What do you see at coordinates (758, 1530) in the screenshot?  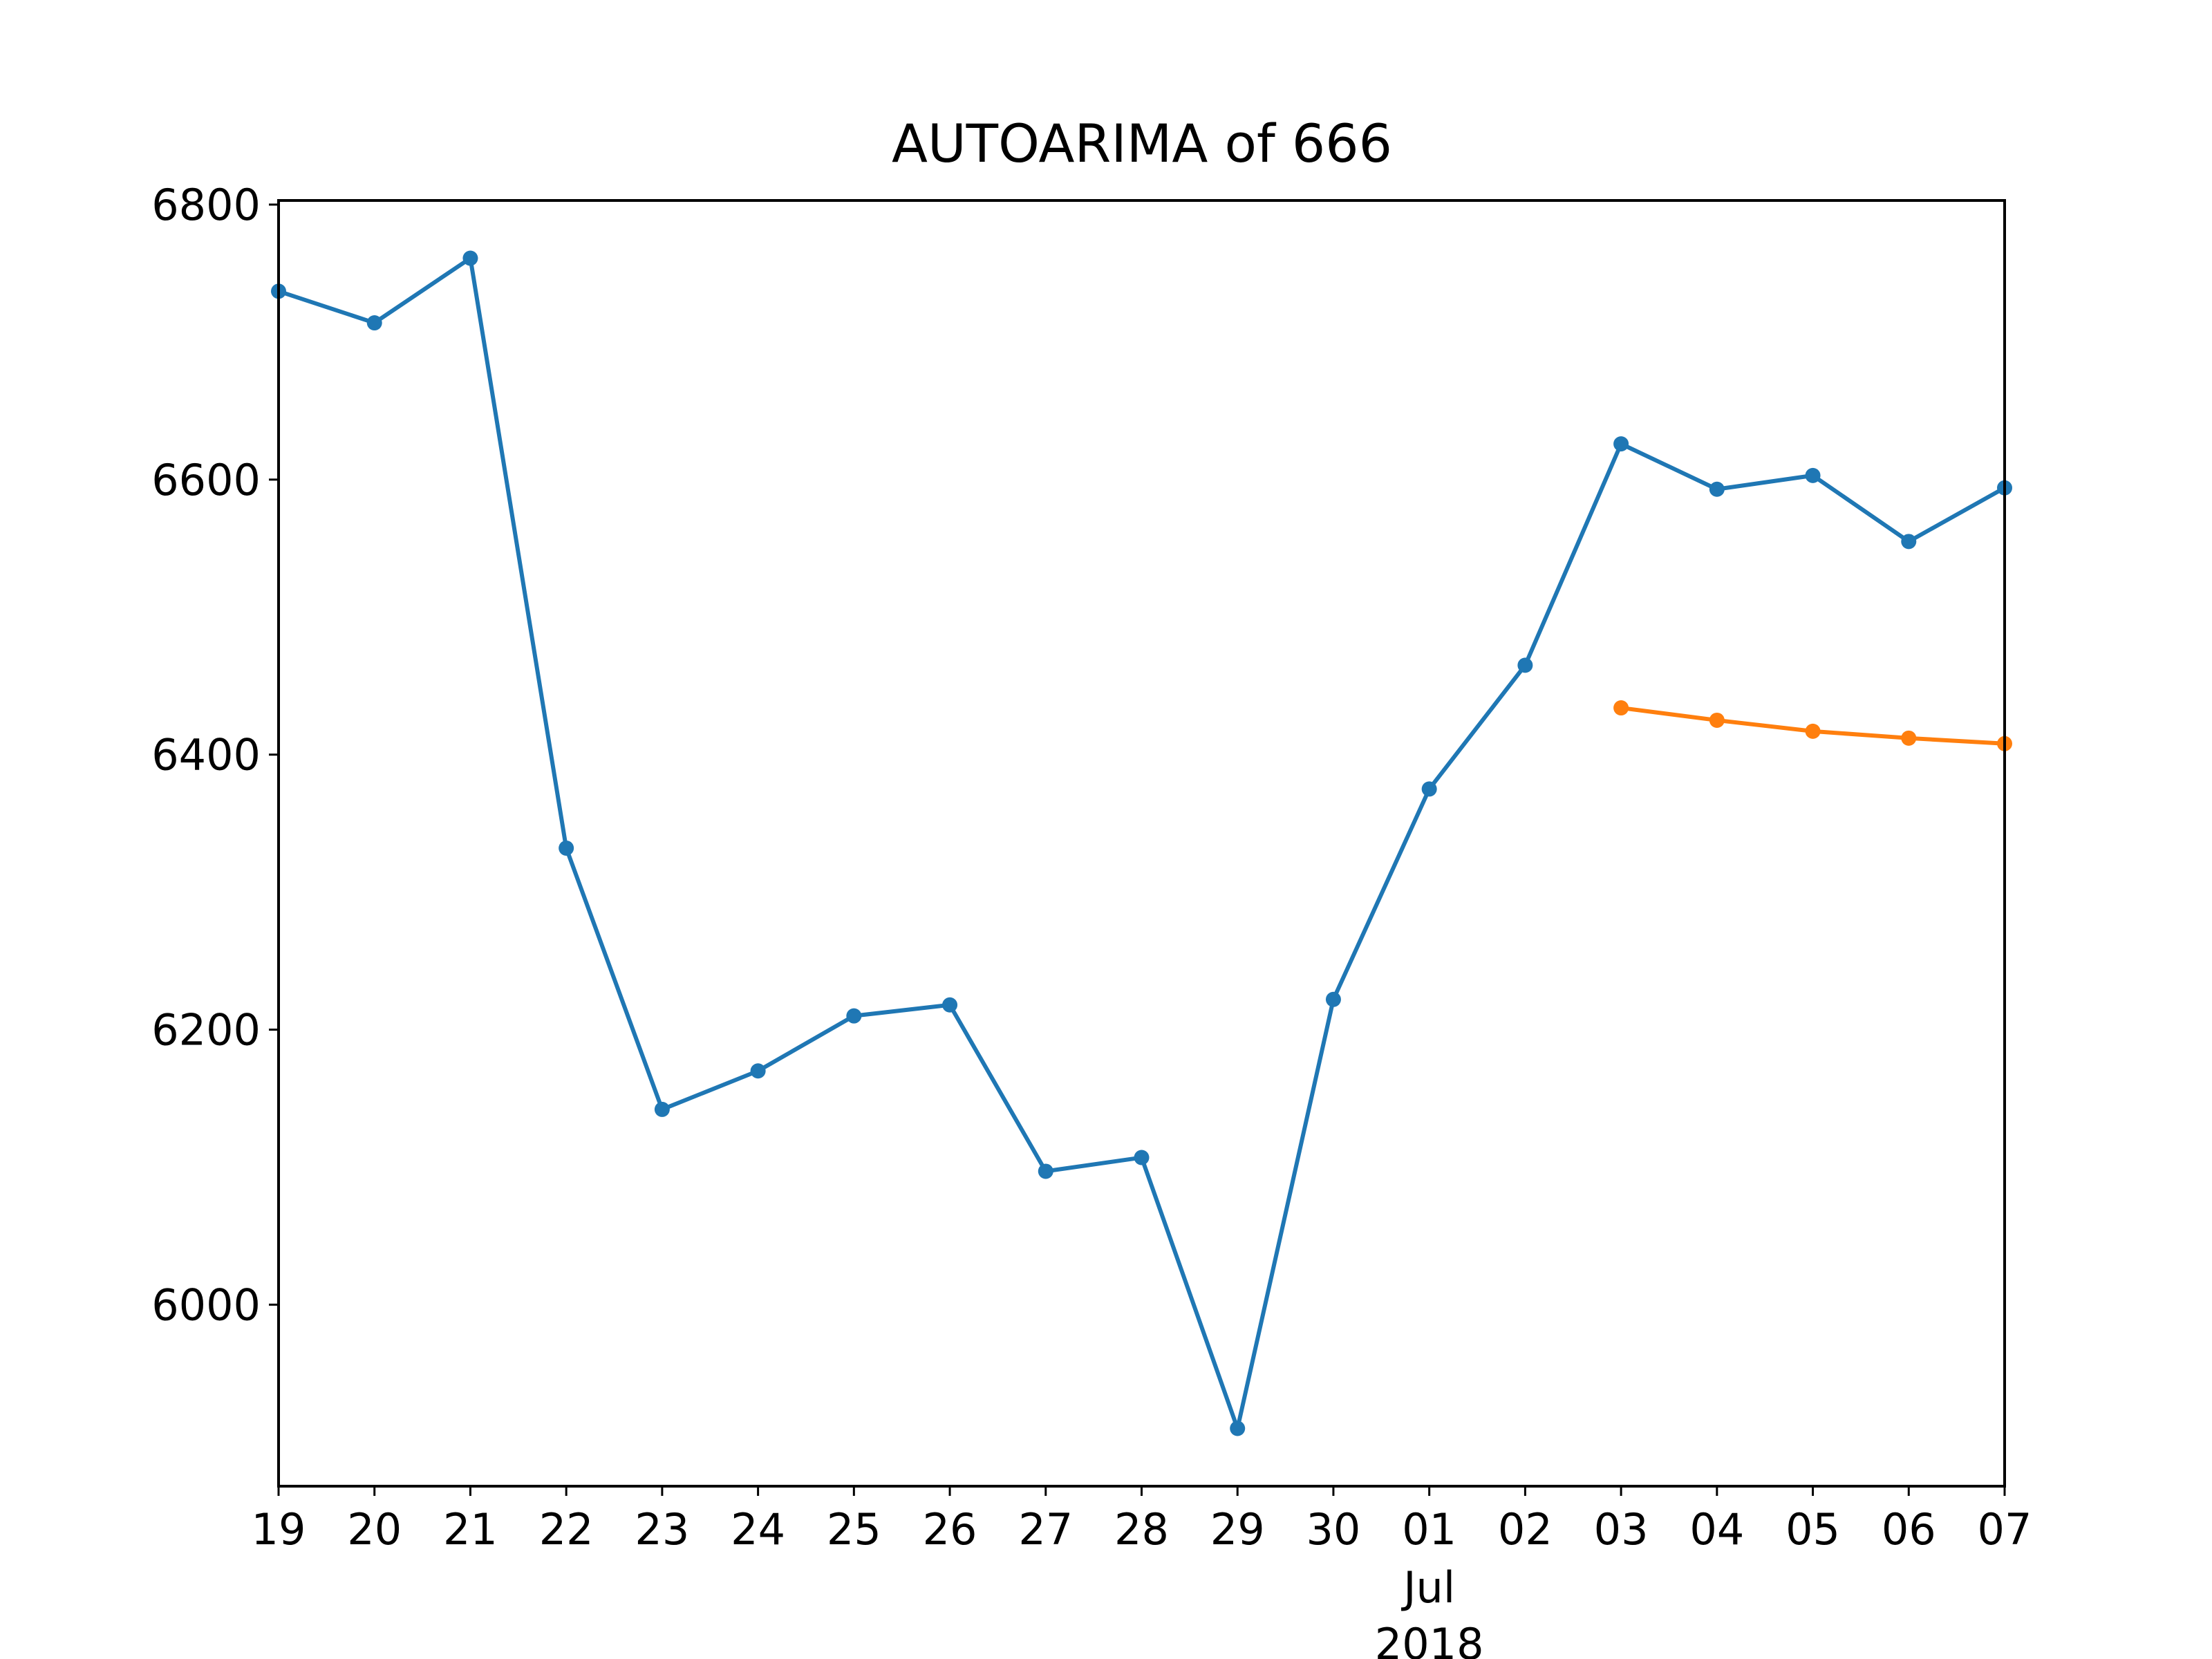 I see `x-tick-label: 24` at bounding box center [758, 1530].